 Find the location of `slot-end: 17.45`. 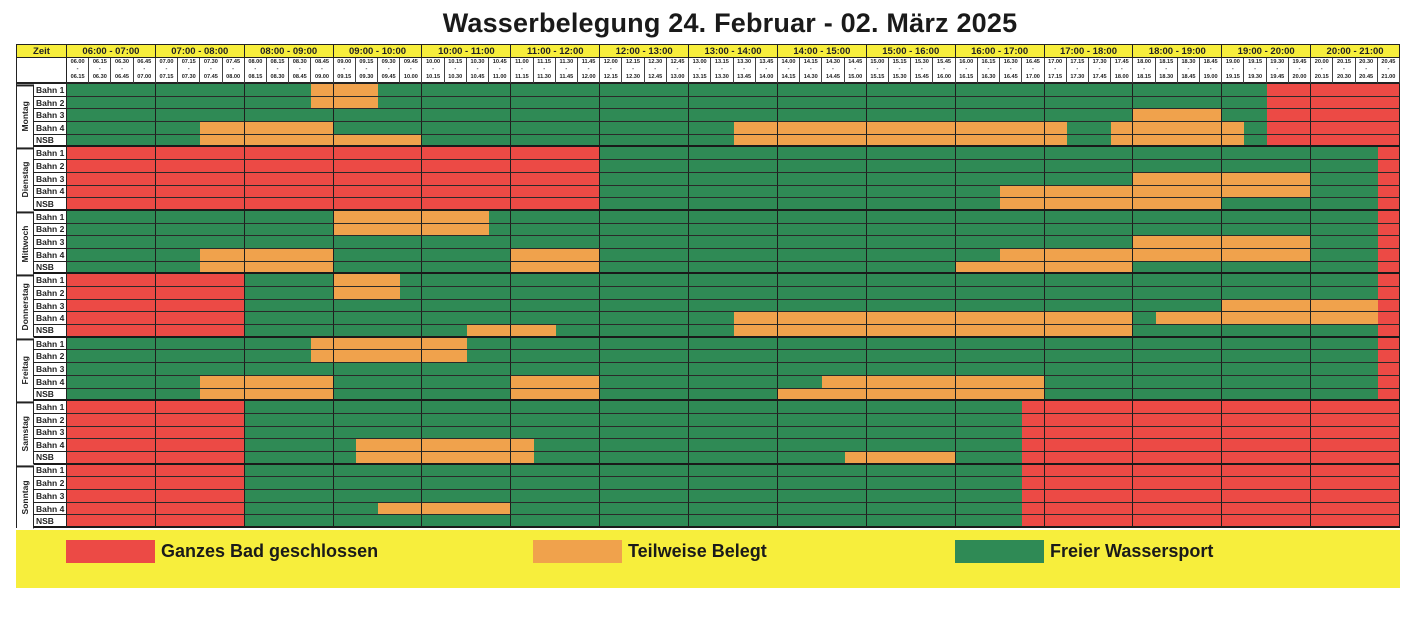

slot-end: 17.45 is located at coordinates (1099, 76).